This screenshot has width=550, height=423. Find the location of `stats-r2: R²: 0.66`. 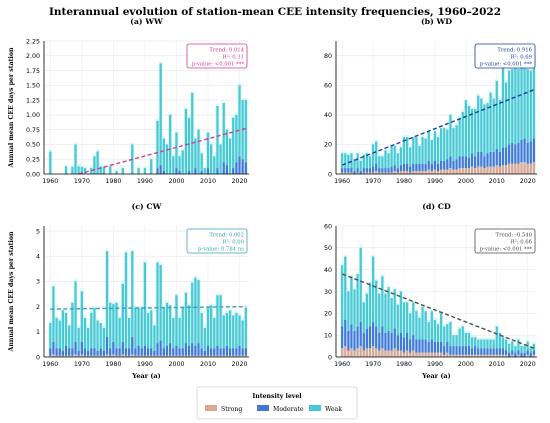

stats-r2: R²: 0.66 is located at coordinates (522, 243).